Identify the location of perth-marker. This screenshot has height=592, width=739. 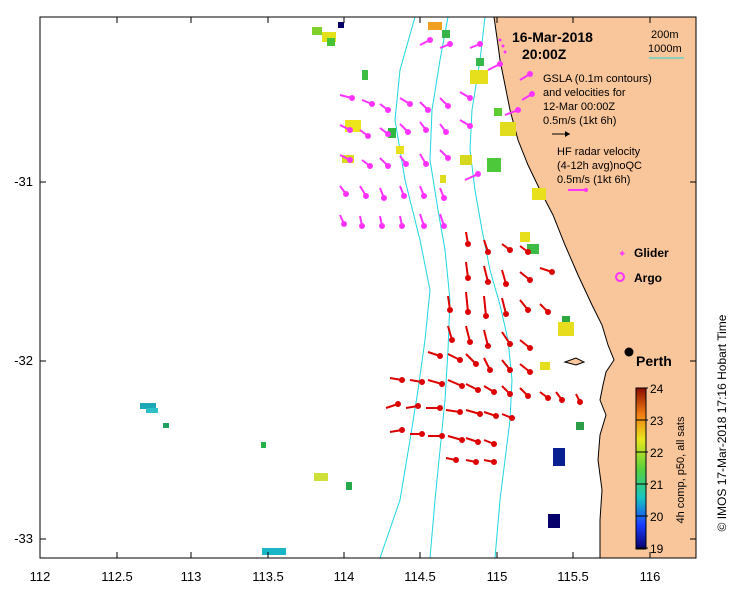
(629, 352).